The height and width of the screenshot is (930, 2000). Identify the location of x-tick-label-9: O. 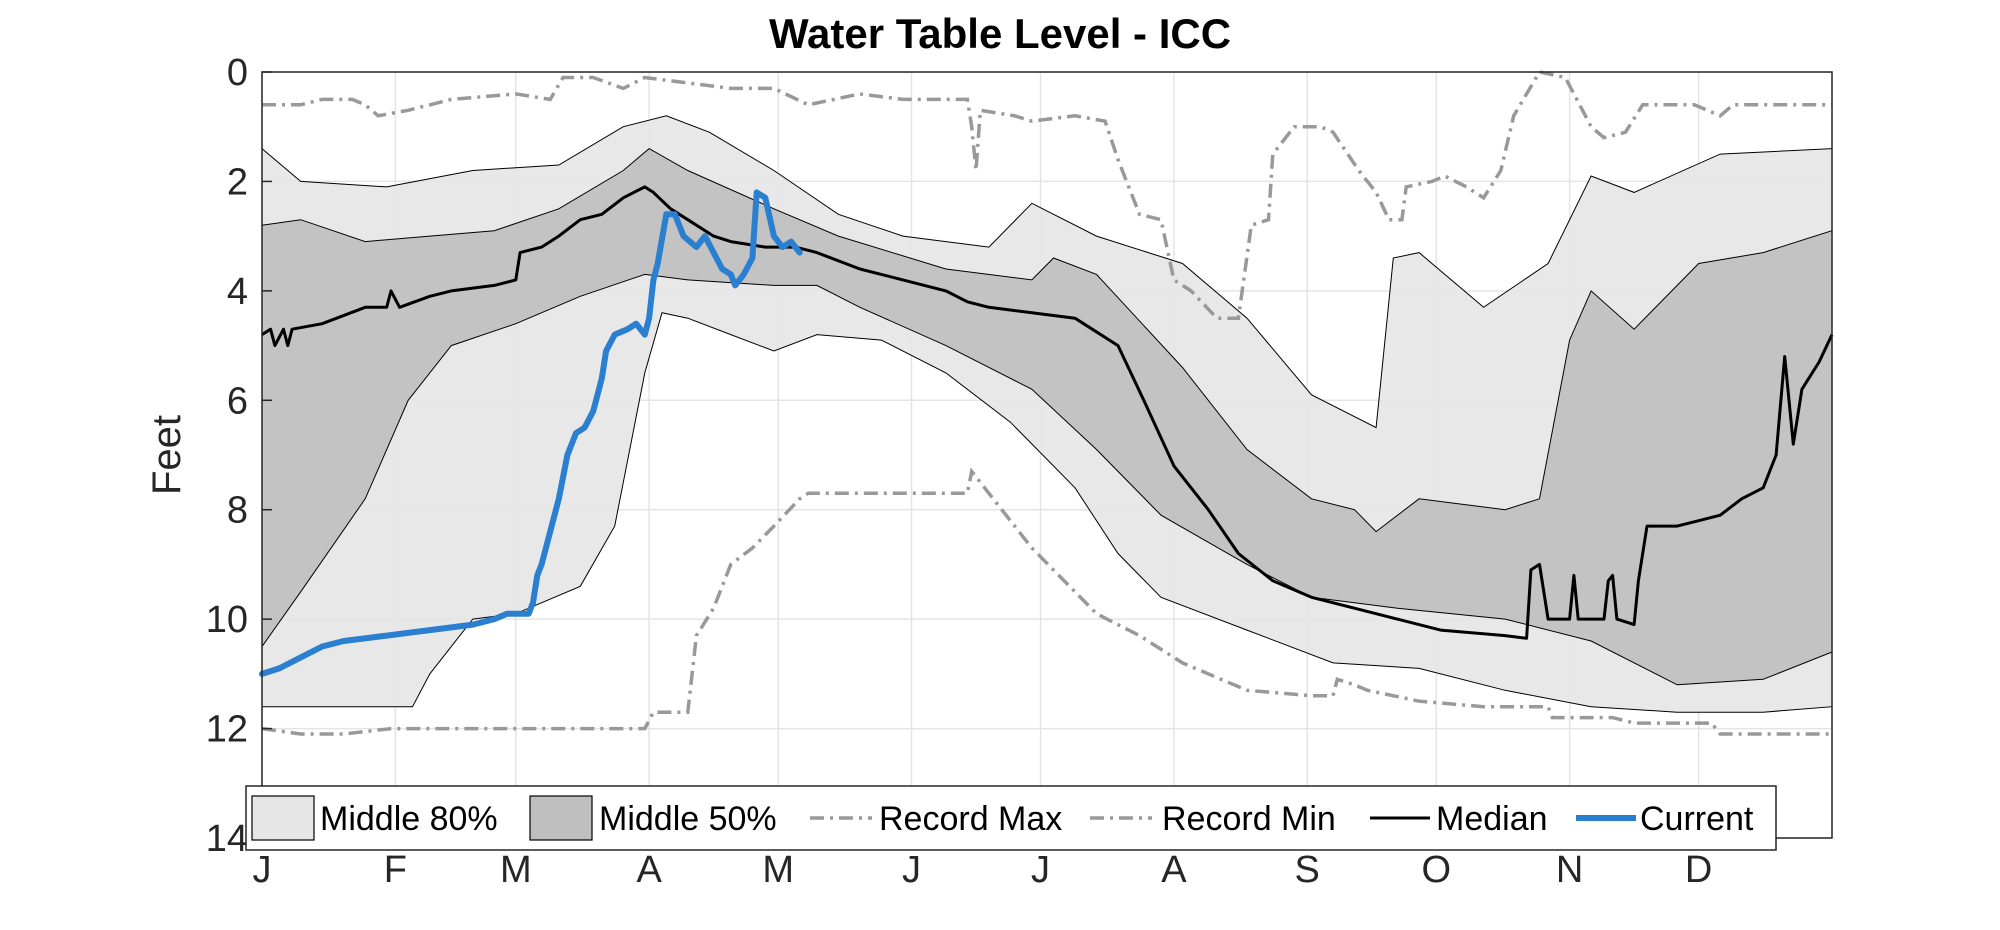
(1436, 870).